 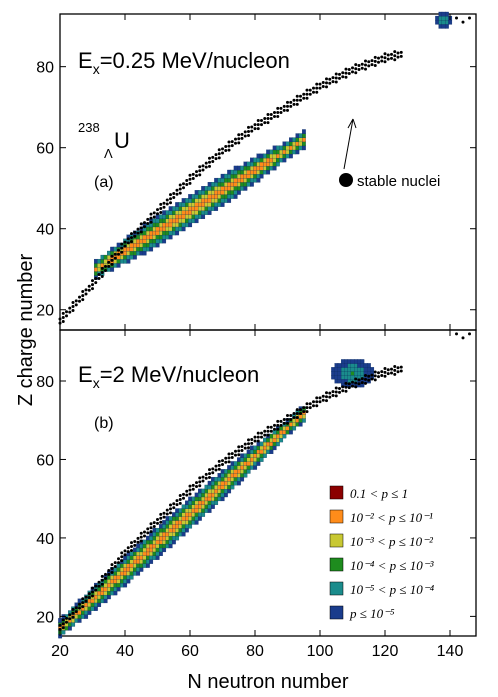 I want to click on legend-label: 10⁻⁵ < p ≤ 10⁻⁴, so click(x=392, y=589).